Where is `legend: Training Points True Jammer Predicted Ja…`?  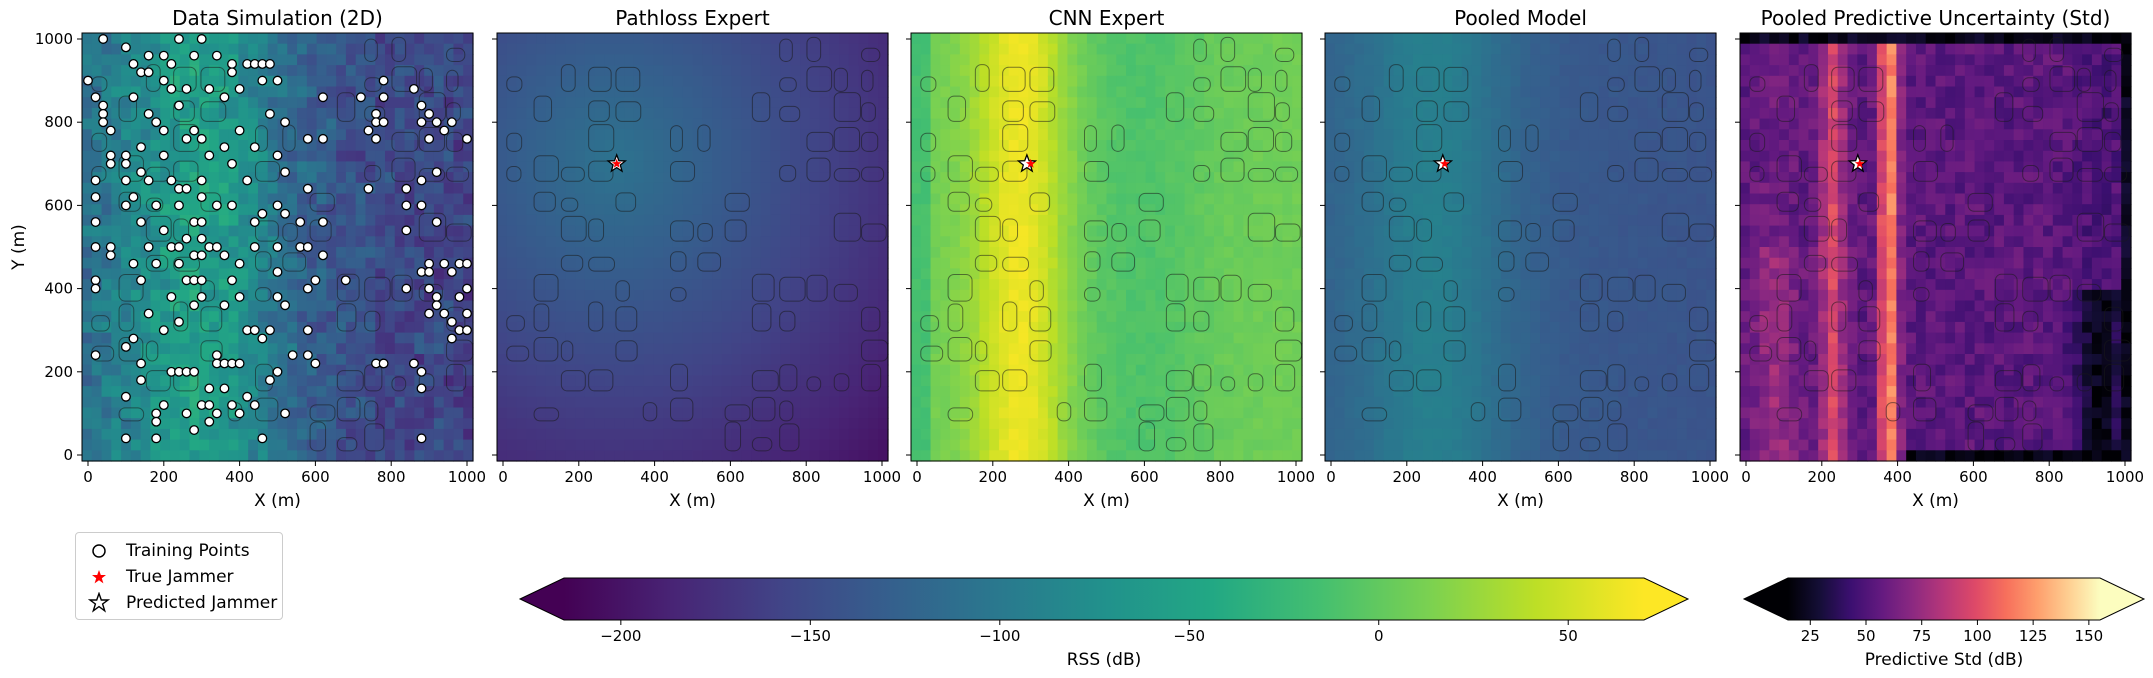 legend: Training Points True Jammer Predicted Ja… is located at coordinates (179, 576).